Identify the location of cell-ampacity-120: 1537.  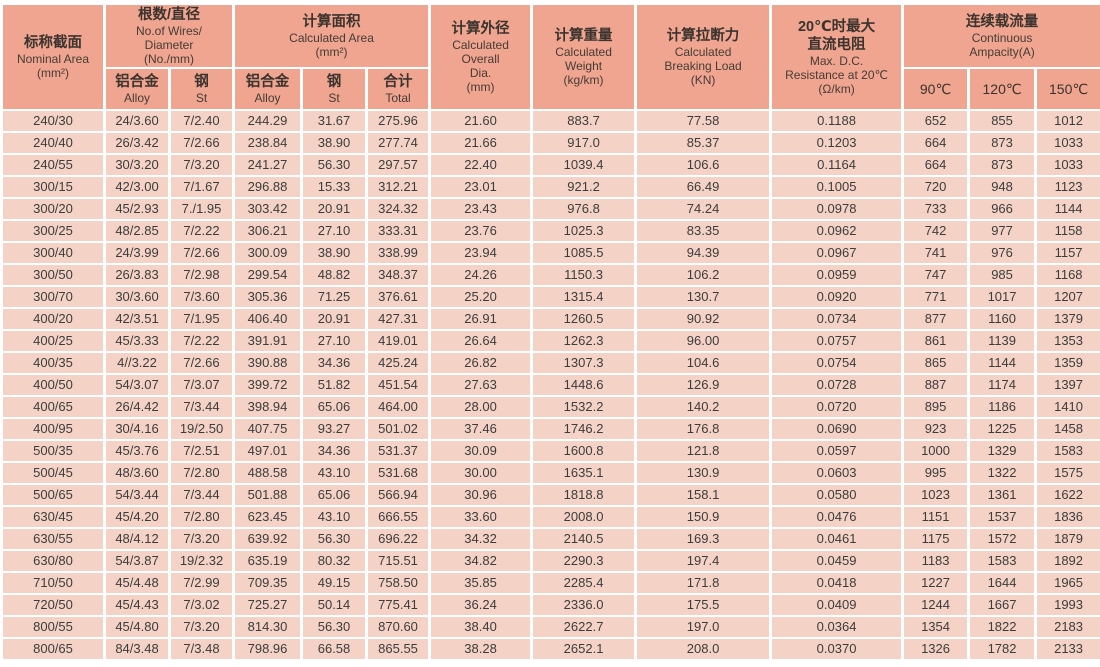
(1002, 517).